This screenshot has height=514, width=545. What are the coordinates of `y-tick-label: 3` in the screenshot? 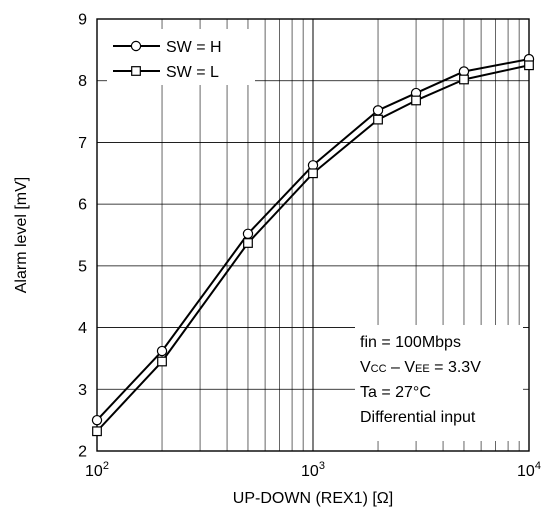 It's located at (82, 390).